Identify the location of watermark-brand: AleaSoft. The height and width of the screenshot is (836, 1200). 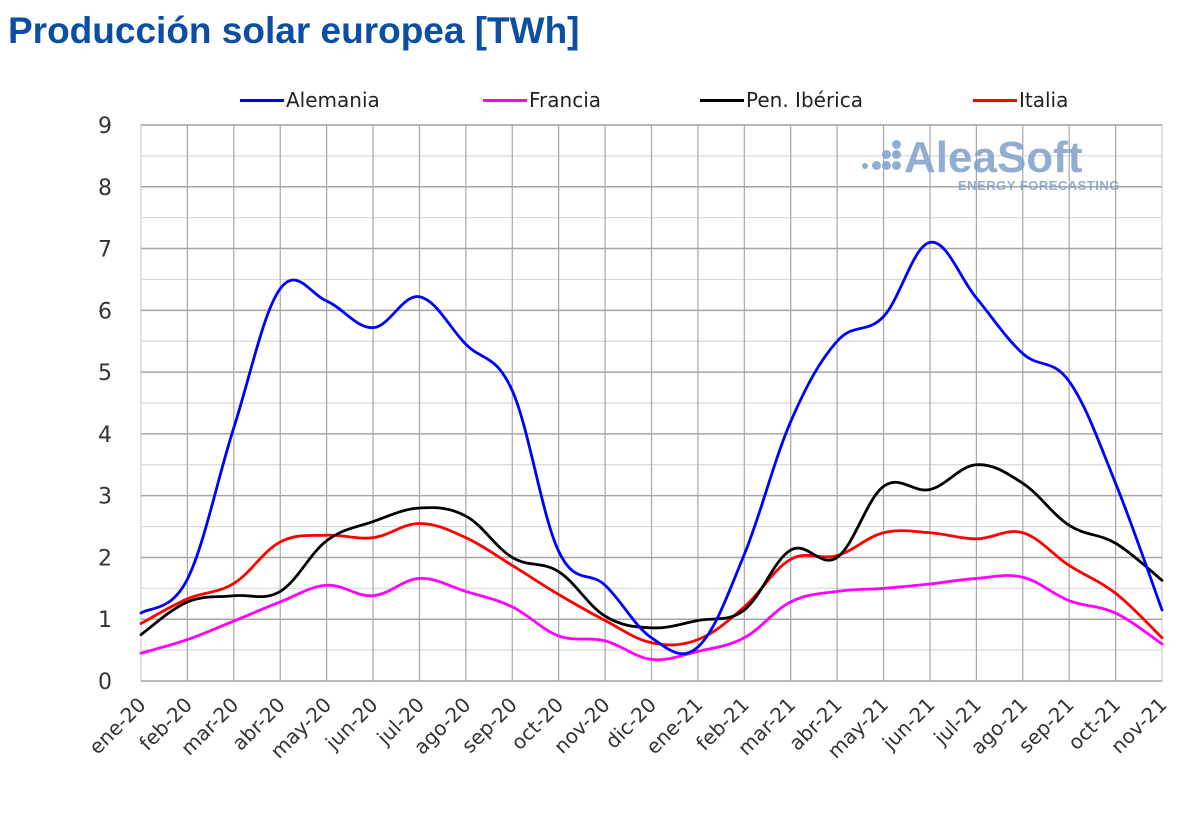
(993, 157).